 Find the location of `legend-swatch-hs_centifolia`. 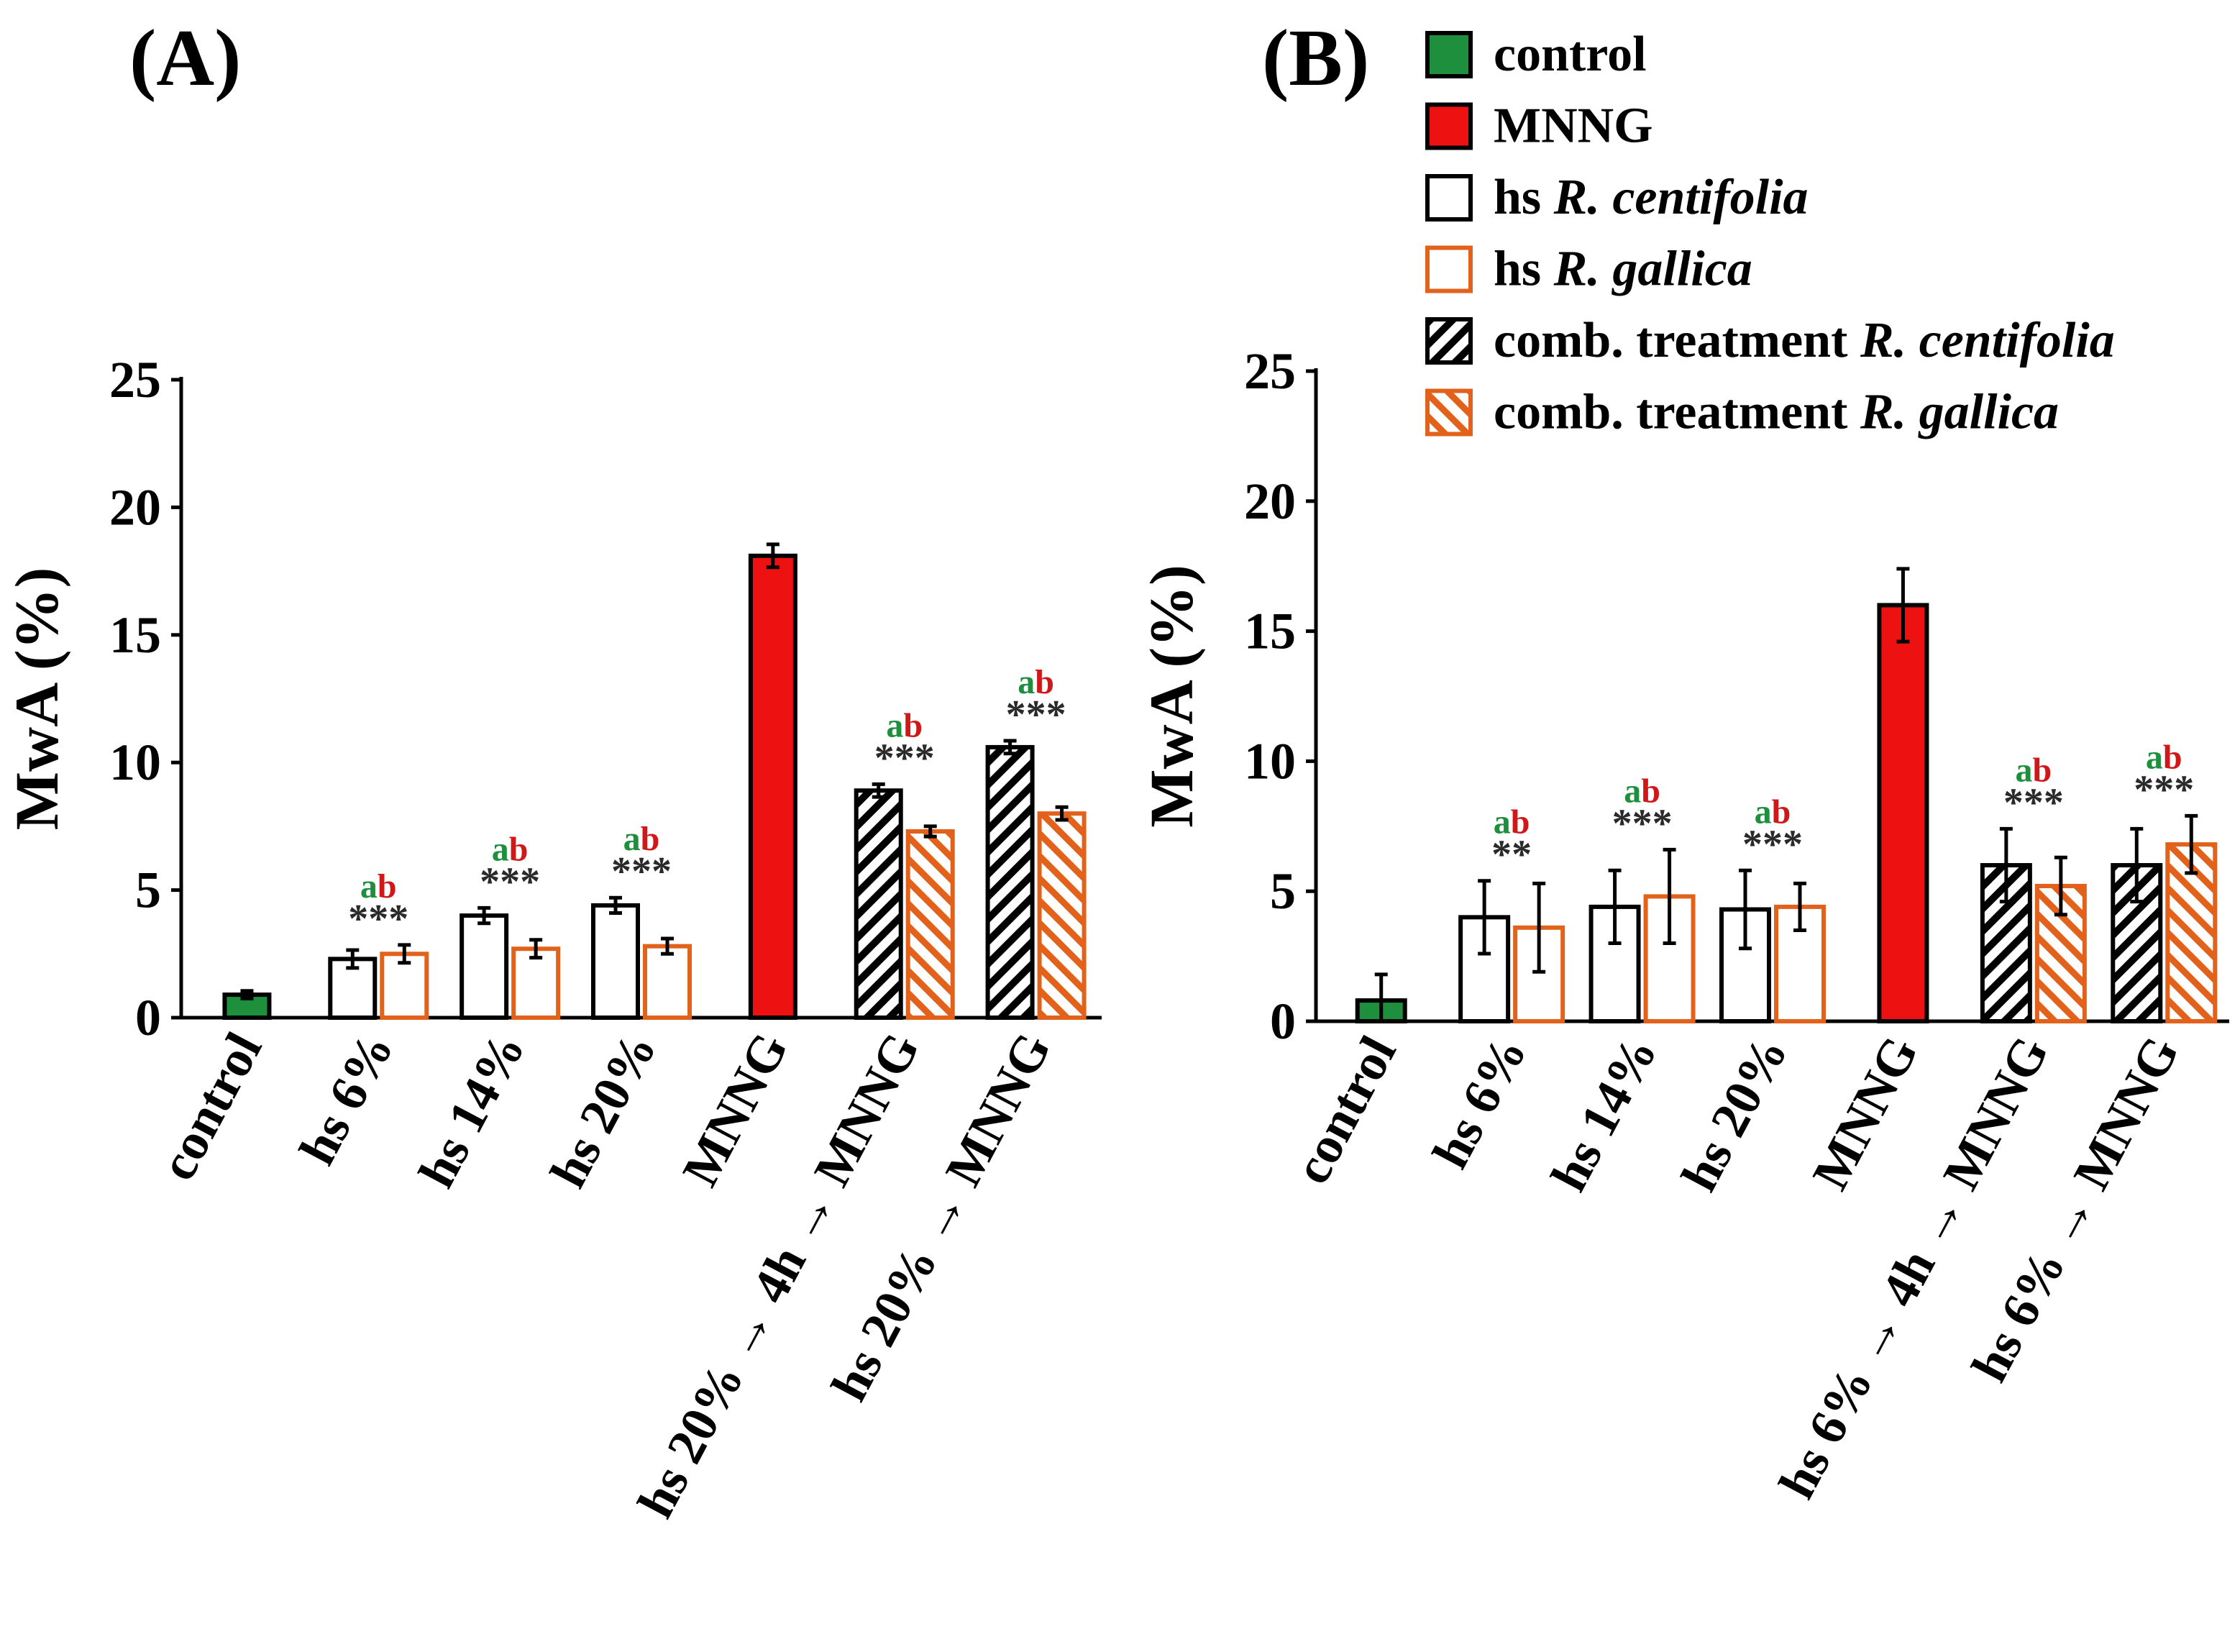

legend-swatch-hs_centifolia is located at coordinates (1449, 198).